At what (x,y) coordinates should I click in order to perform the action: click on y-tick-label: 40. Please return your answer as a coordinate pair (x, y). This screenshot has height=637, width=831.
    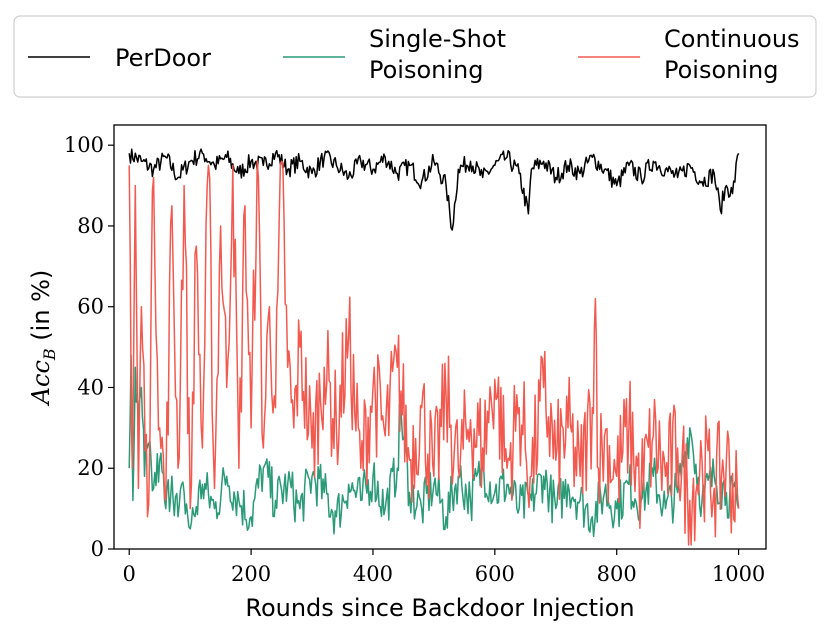
    Looking at the image, I should click on (90, 387).